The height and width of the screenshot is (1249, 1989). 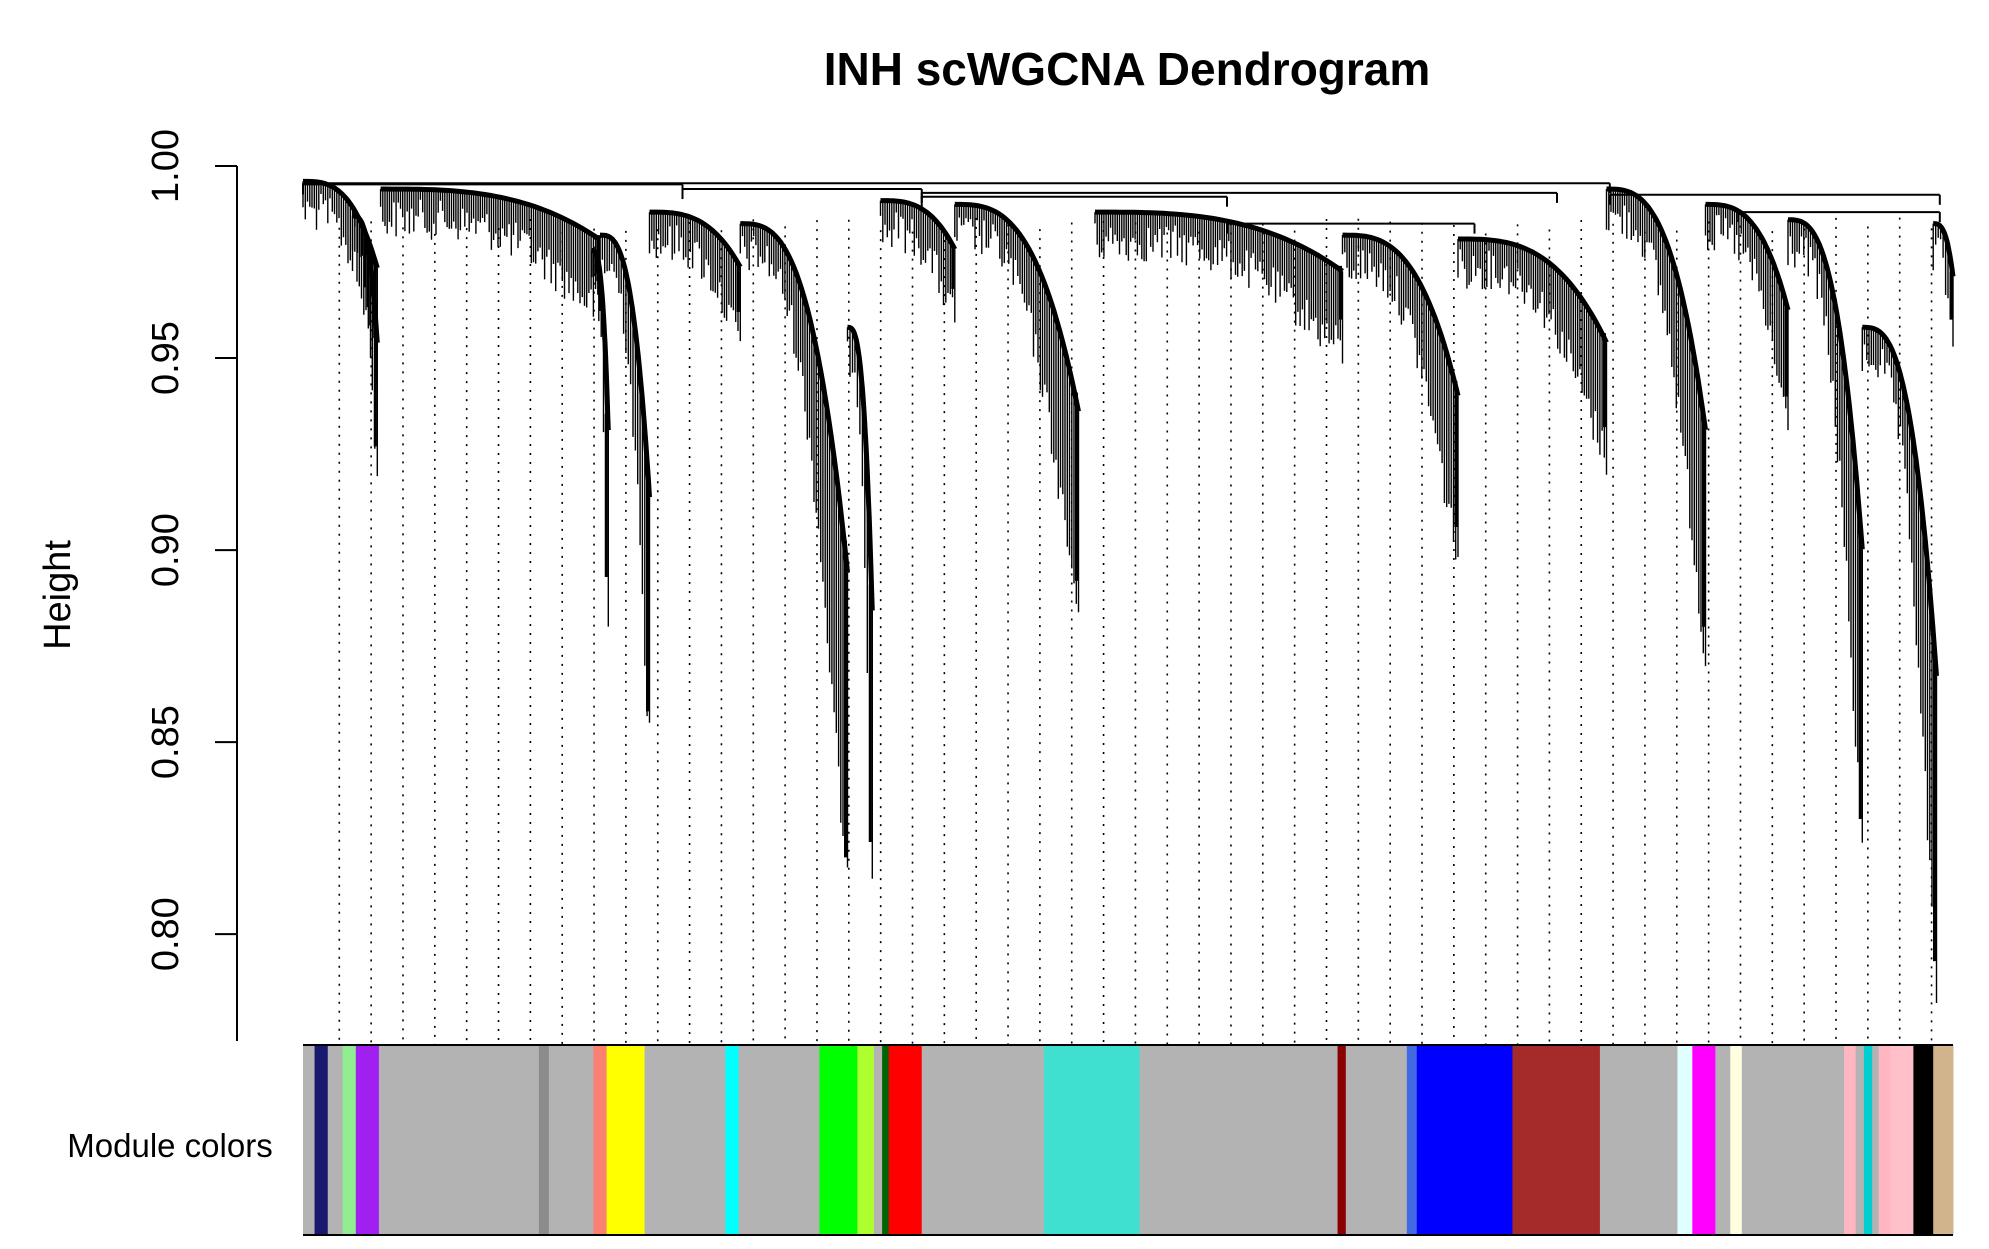 What do you see at coordinates (166, 742) in the screenshot?
I see `y-tick-label: 0.85` at bounding box center [166, 742].